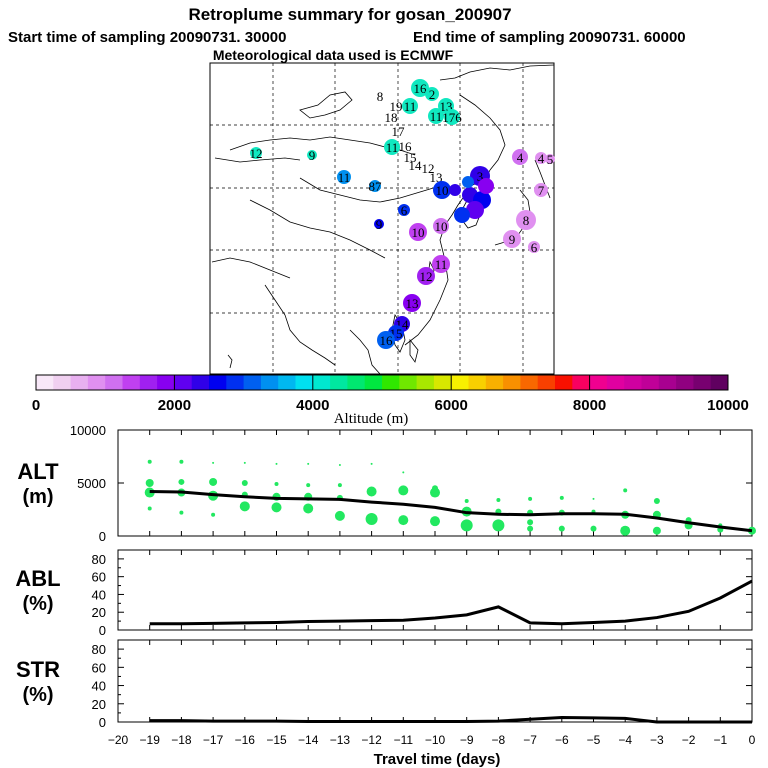 The width and height of the screenshot is (768, 768). Describe the element at coordinates (308, 740) in the screenshot. I see `x-tick-label: −14` at that location.